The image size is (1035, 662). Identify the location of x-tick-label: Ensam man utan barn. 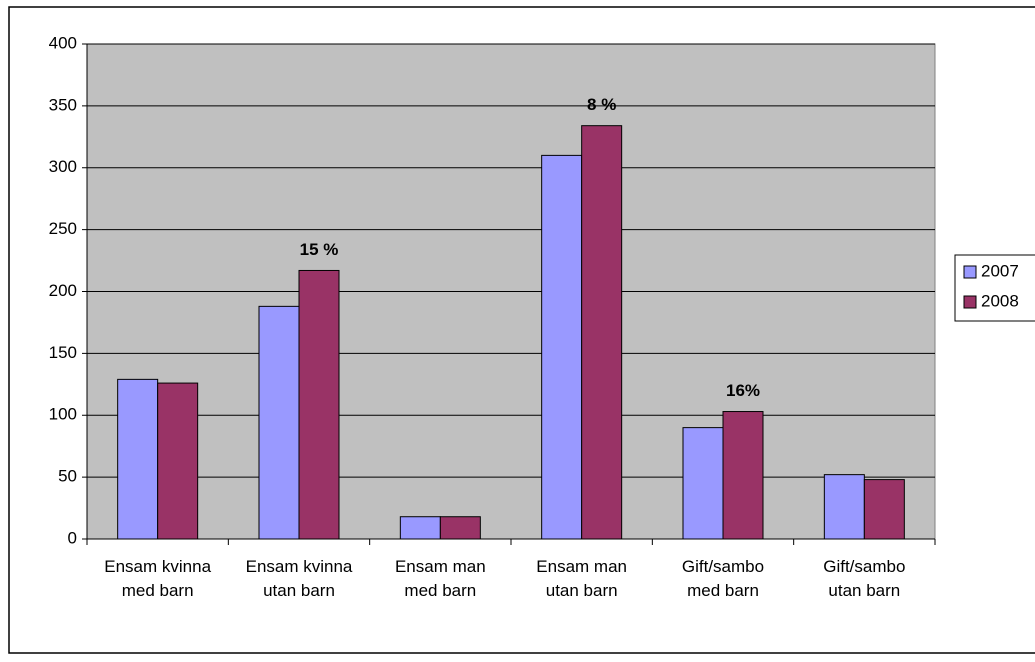
(581, 578).